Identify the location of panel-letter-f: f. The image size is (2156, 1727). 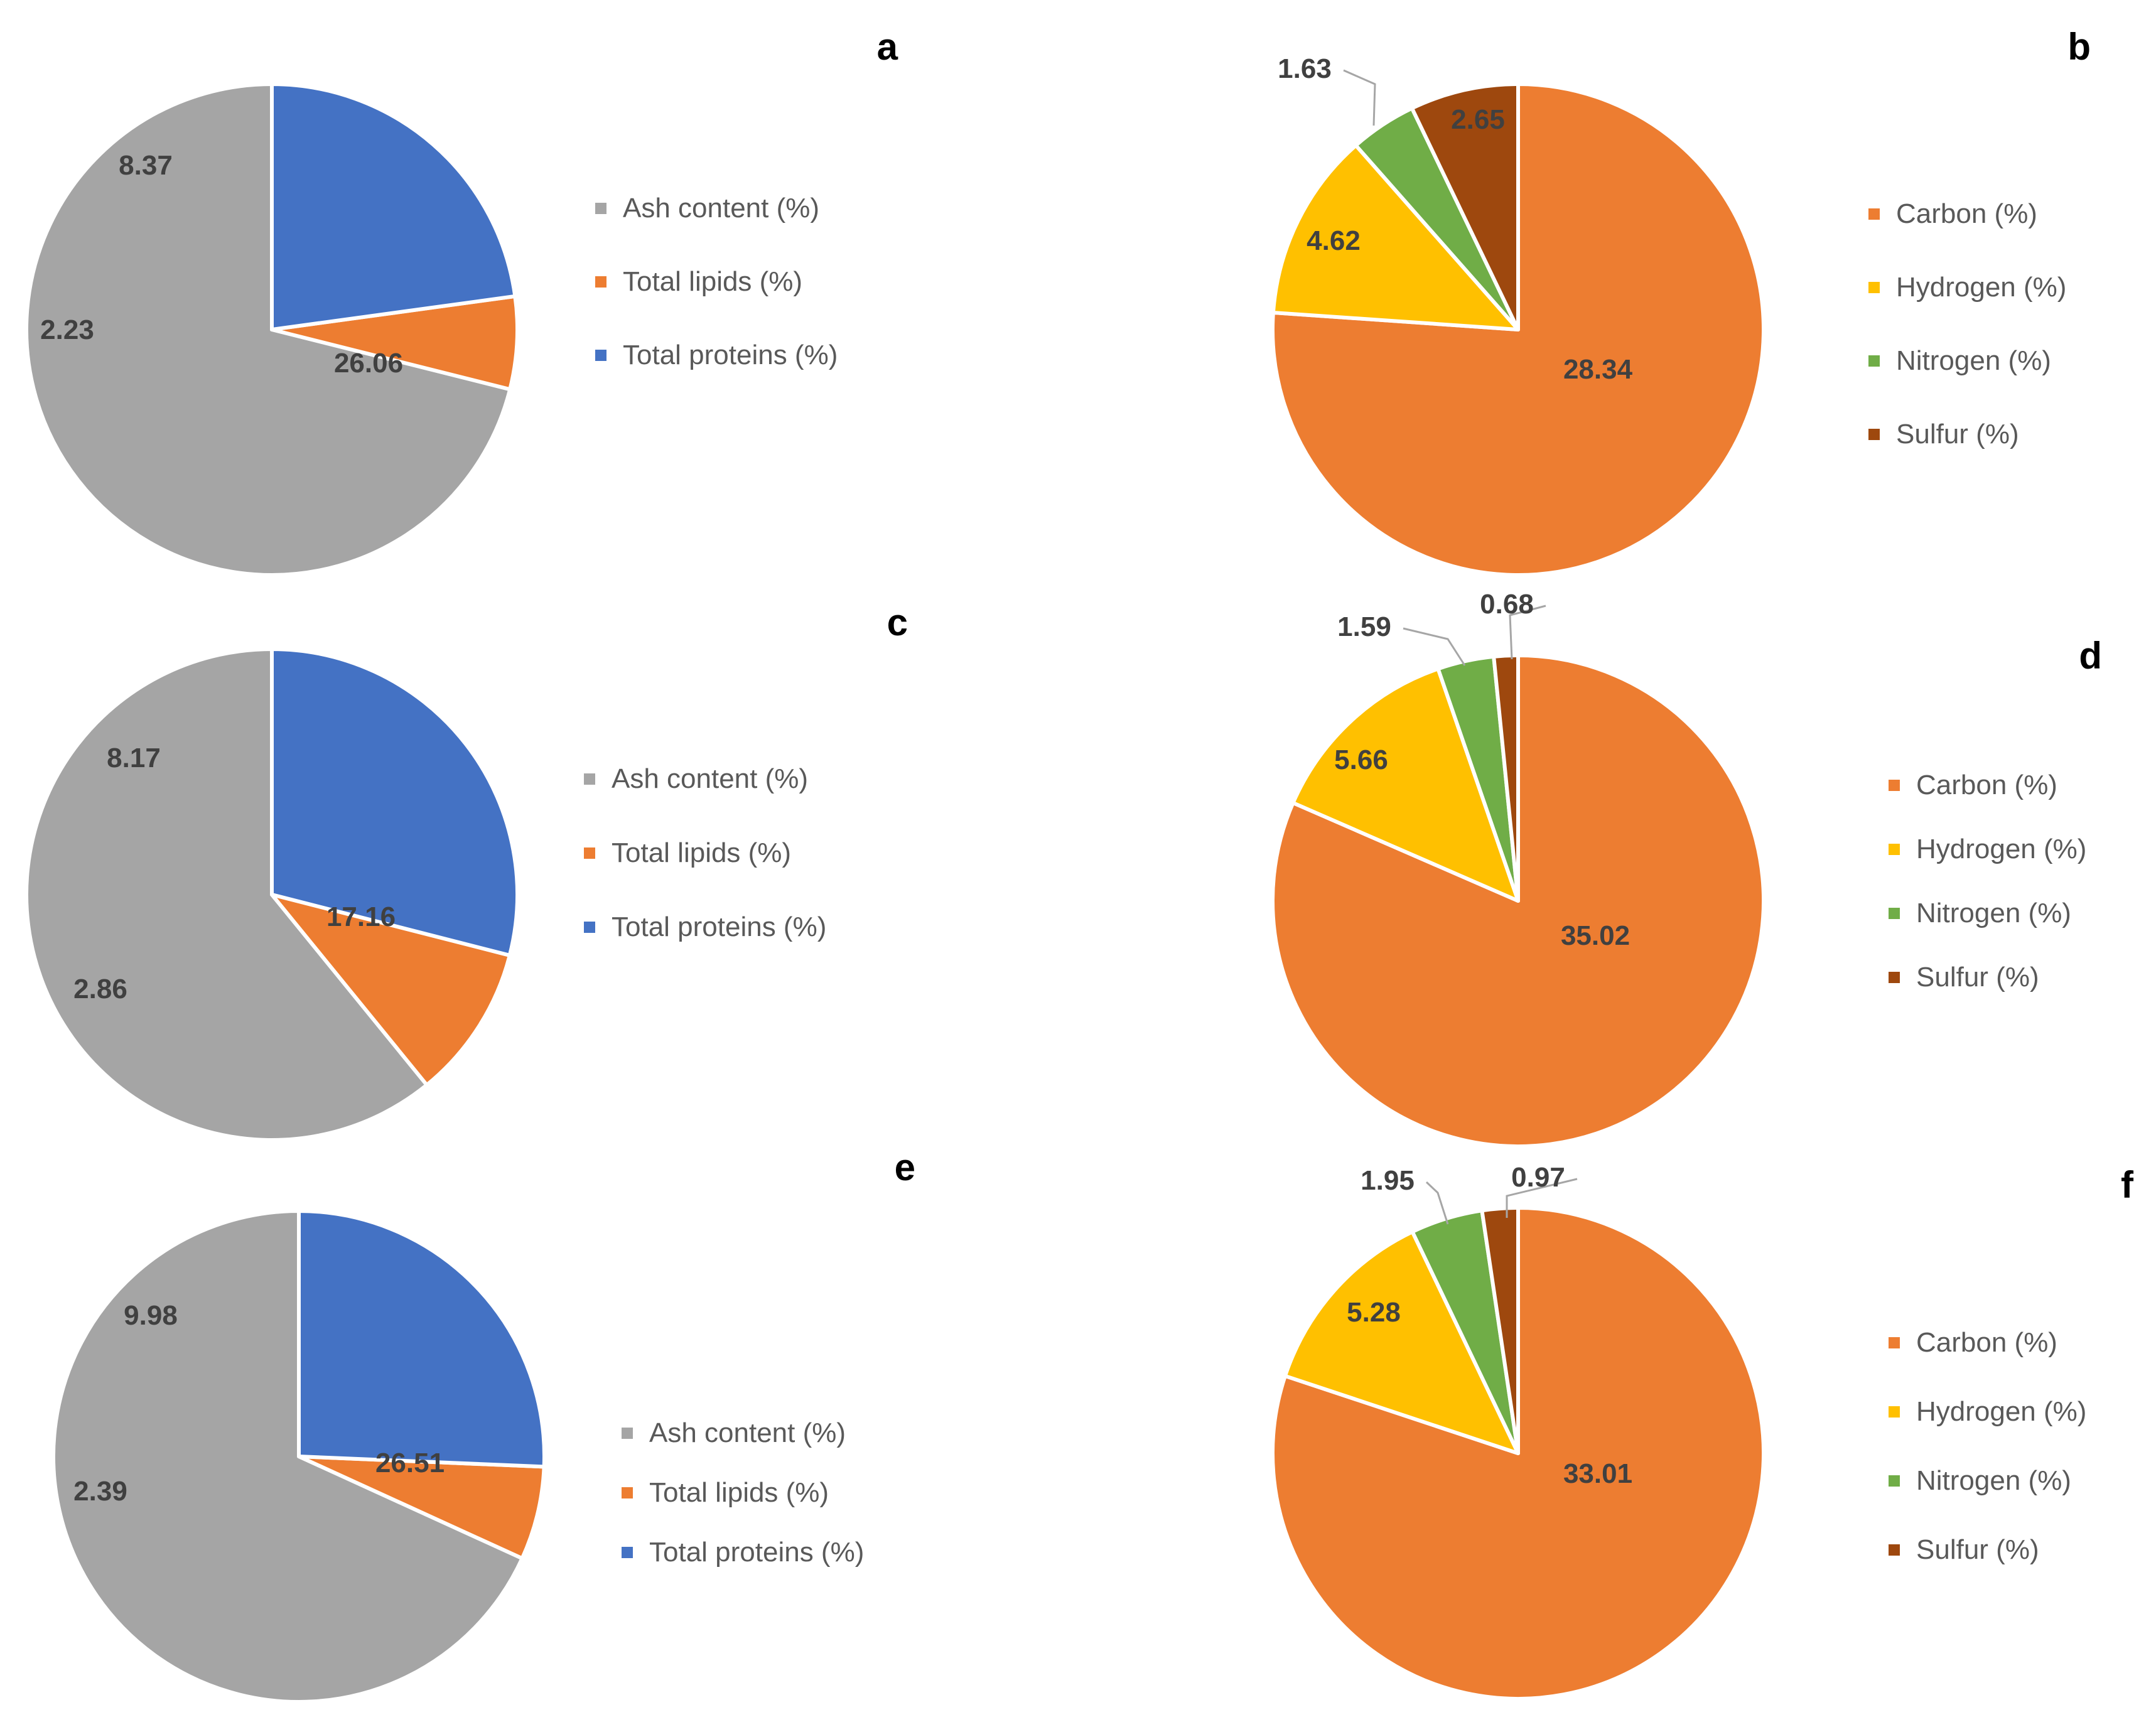
(2128, 1185).